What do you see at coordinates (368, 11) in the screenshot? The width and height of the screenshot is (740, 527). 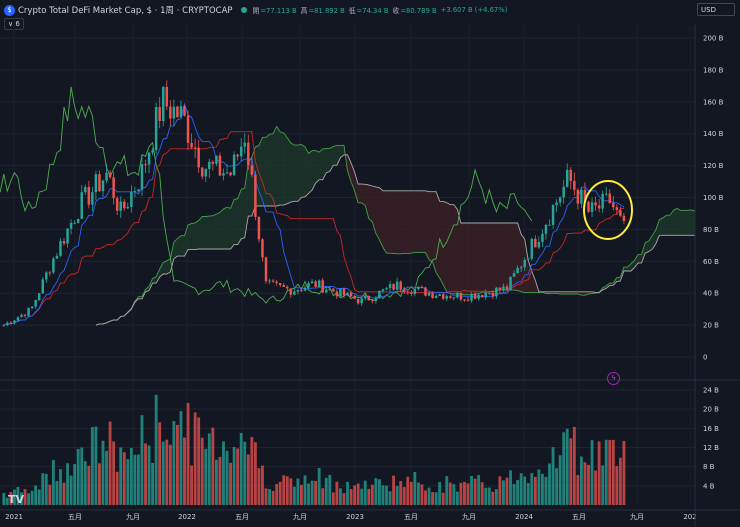 I see `ohlc-low: 低=74.34 B` at bounding box center [368, 11].